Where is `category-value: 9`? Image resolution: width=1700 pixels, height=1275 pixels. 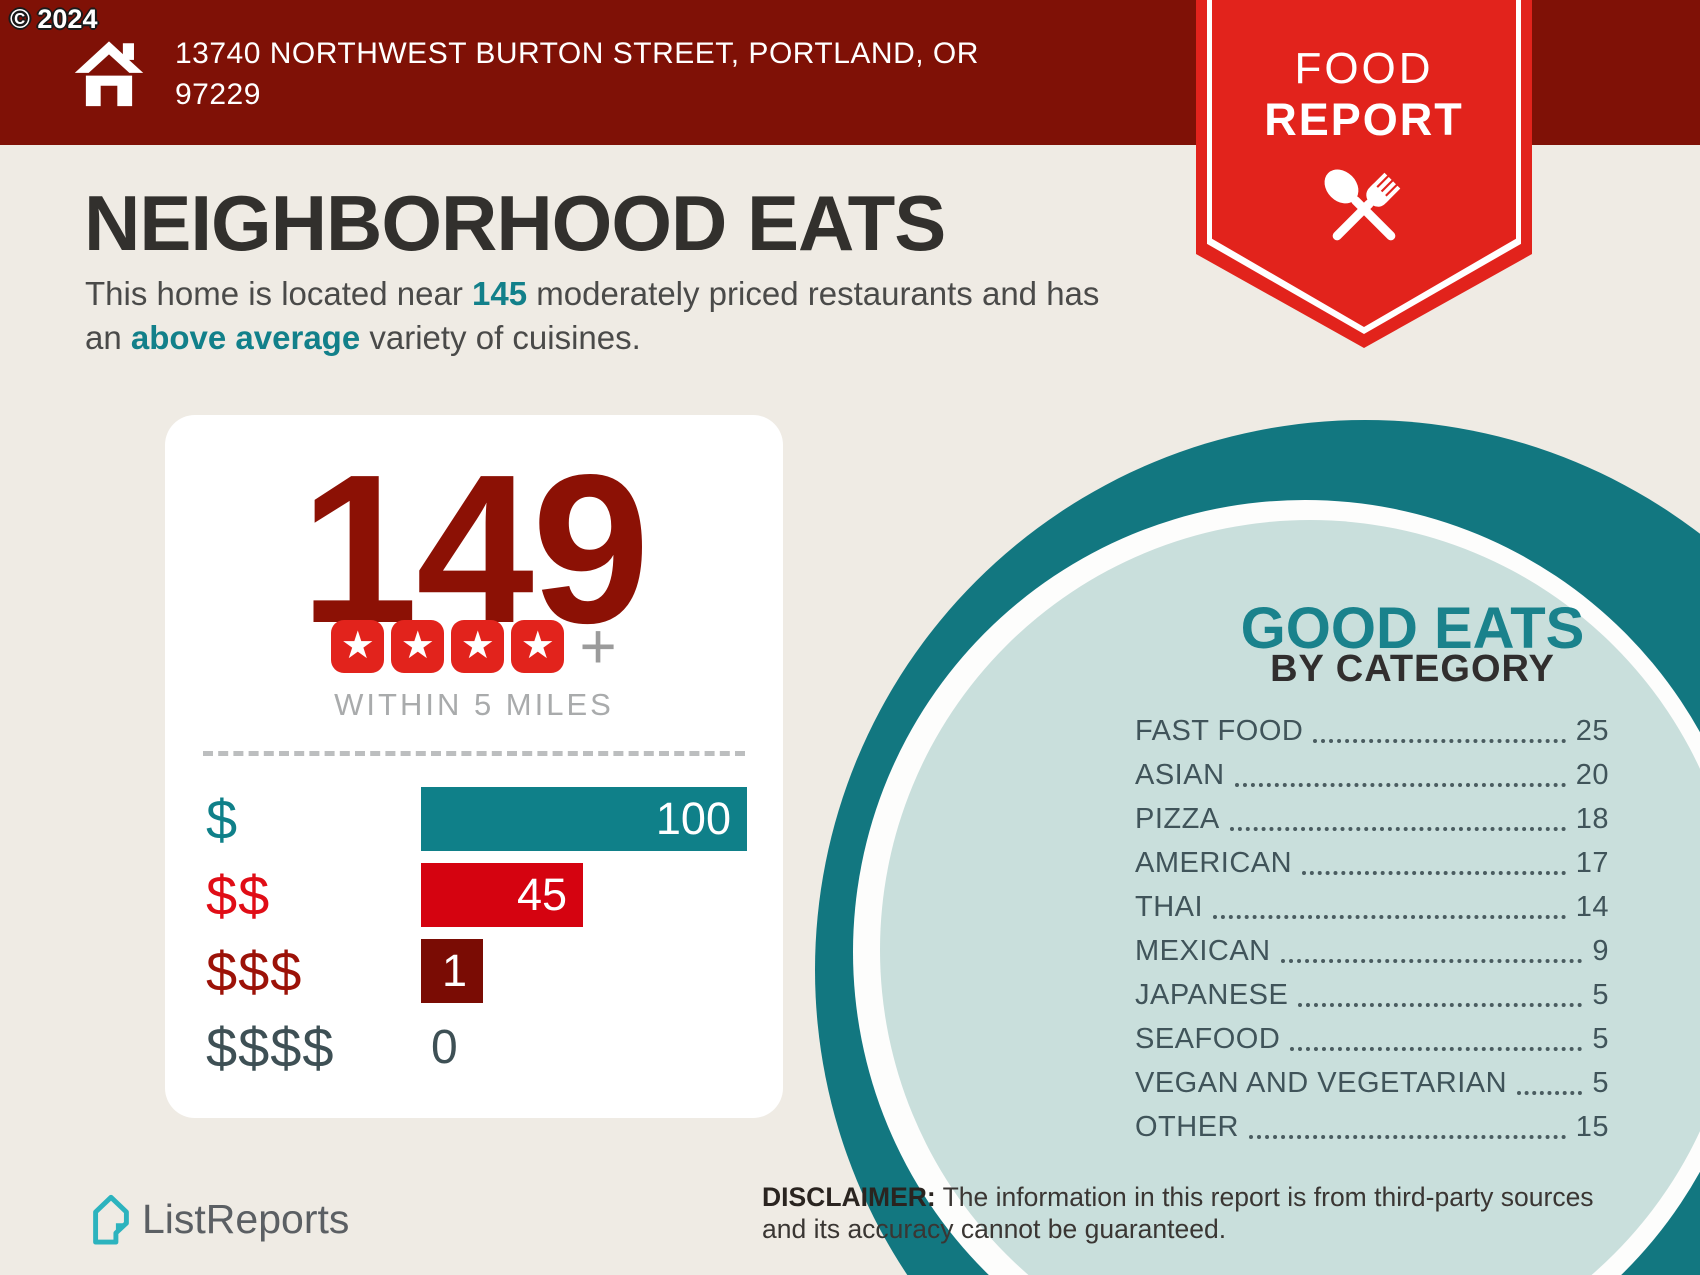
category-value: 9 is located at coordinates (1600, 951).